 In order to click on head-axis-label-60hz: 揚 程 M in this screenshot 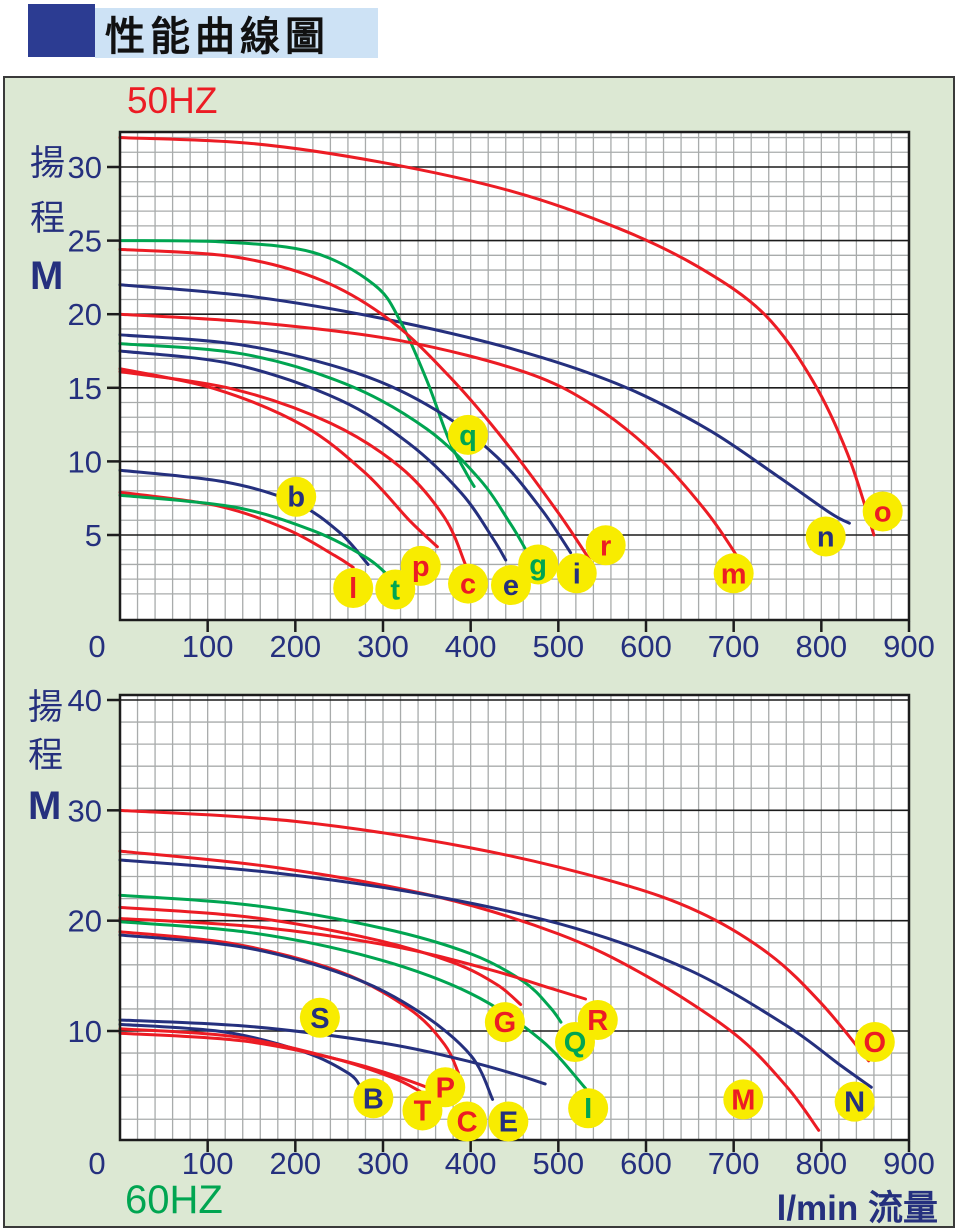, I will do `click(45, 758)`.